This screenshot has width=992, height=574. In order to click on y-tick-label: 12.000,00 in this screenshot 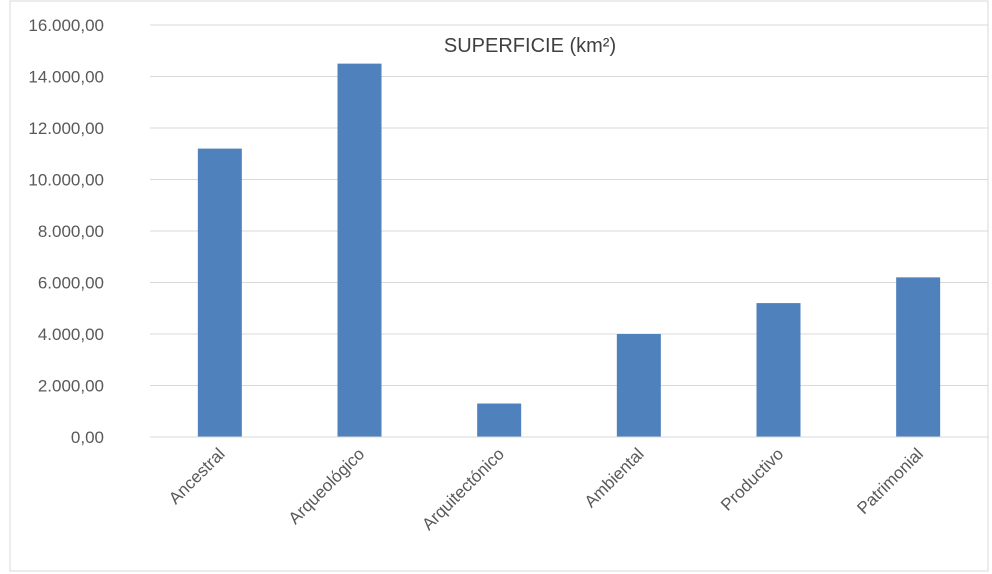, I will do `click(66, 128)`.